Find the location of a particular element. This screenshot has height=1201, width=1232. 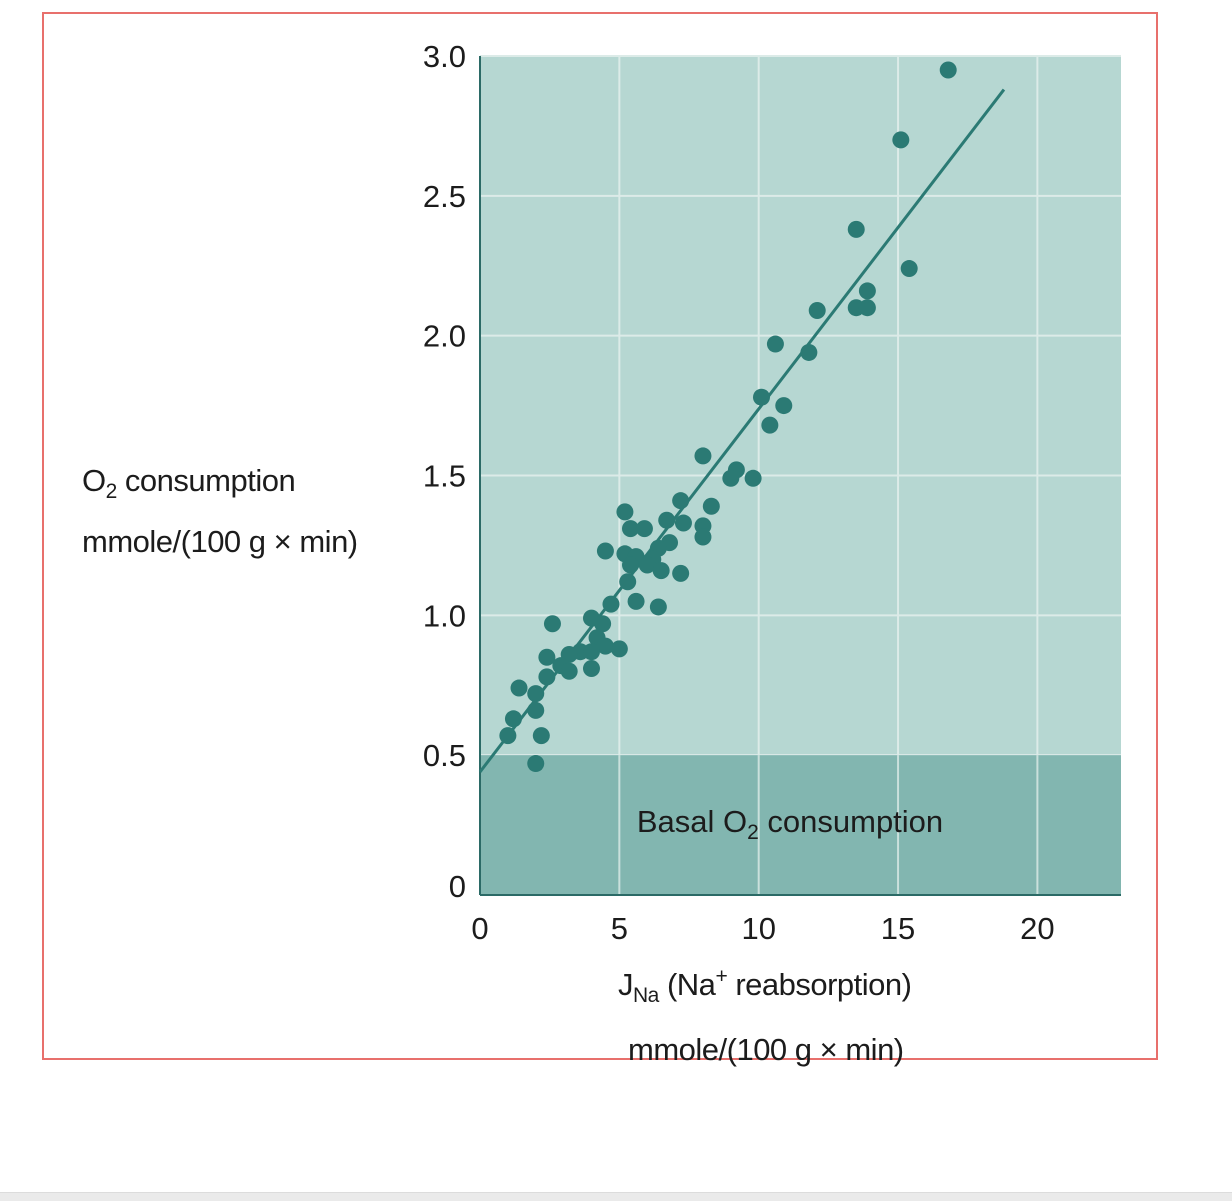

x-axis-label-line2: mmole/(100 g × min) is located at coordinates (766, 1049).